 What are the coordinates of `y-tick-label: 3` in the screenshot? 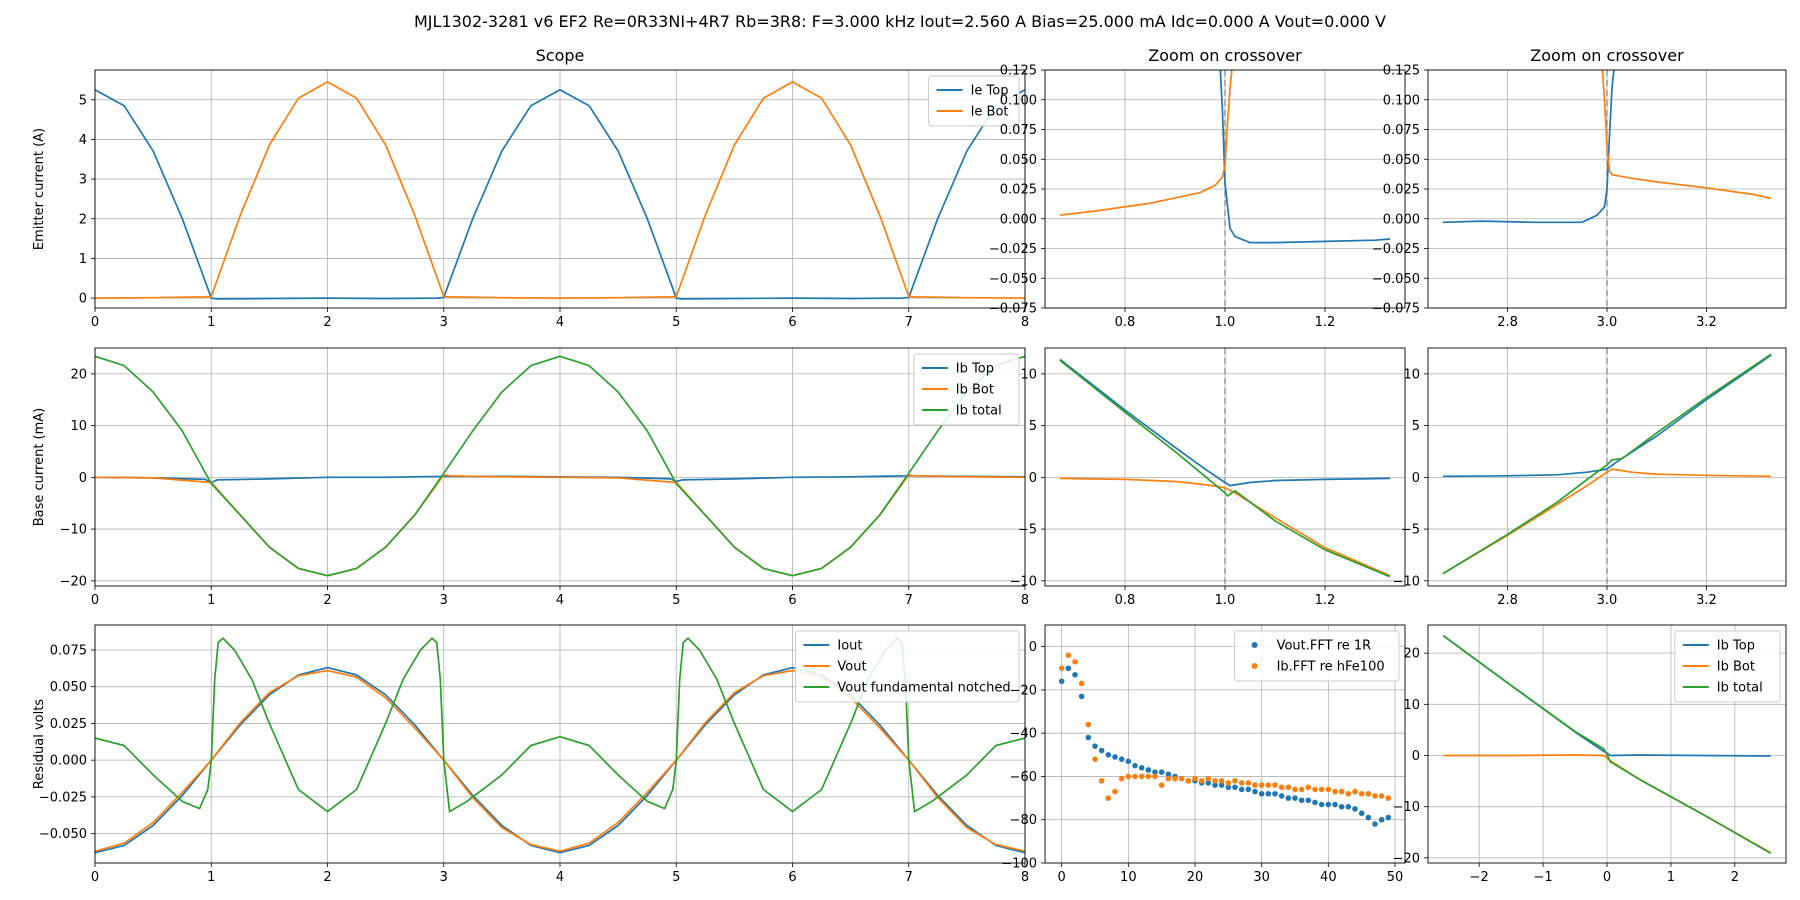 It's located at (83, 180).